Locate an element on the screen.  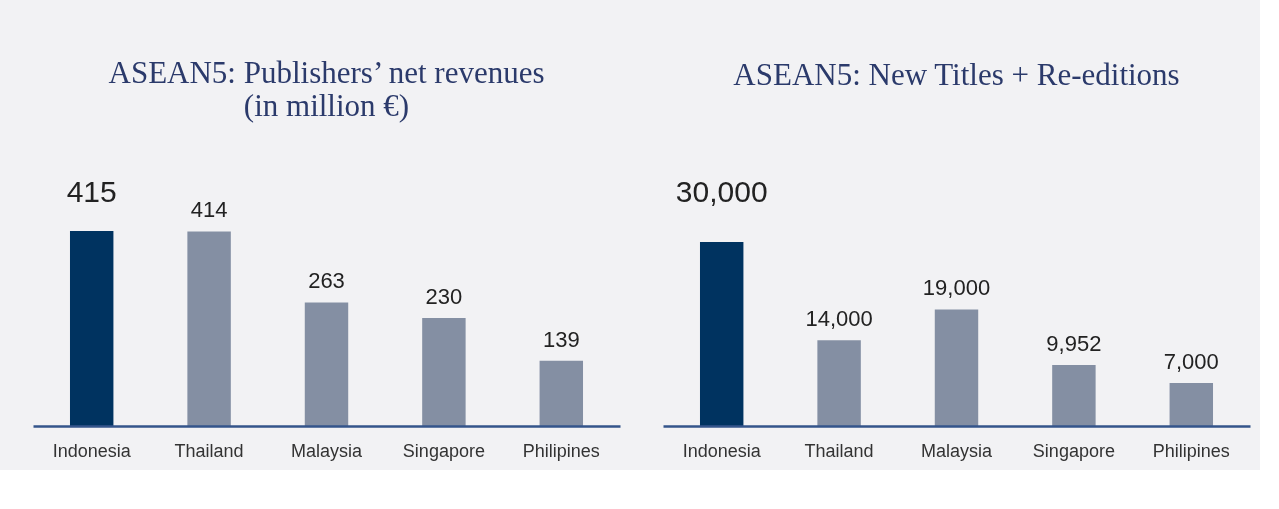
chart-title: ASEAN5: Publishers’ net revenues (in million €) is located at coordinates (326, 89).